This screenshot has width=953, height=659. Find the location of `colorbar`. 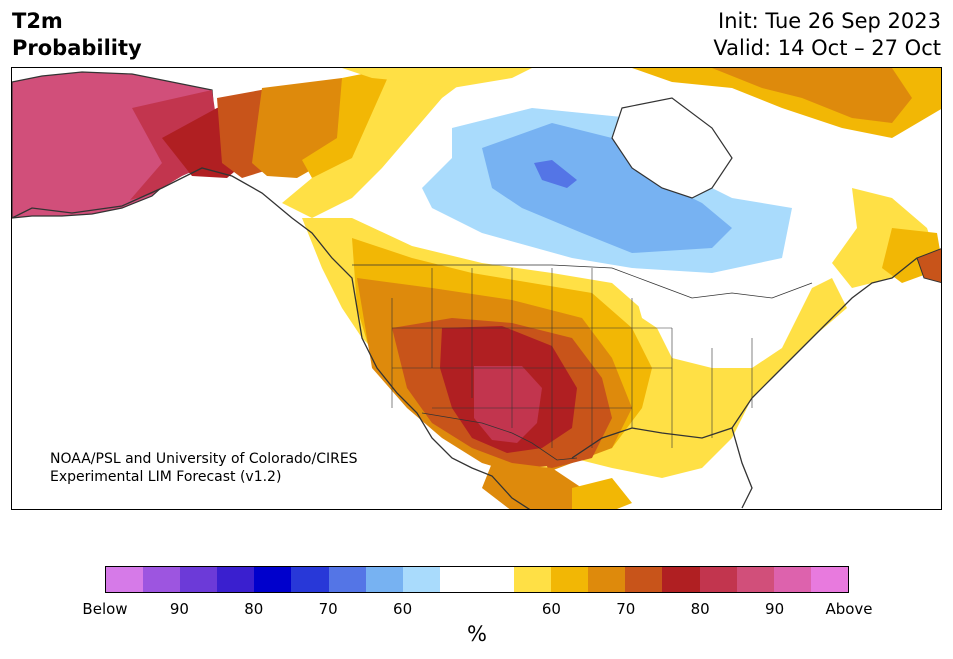

colorbar is located at coordinates (477, 579).